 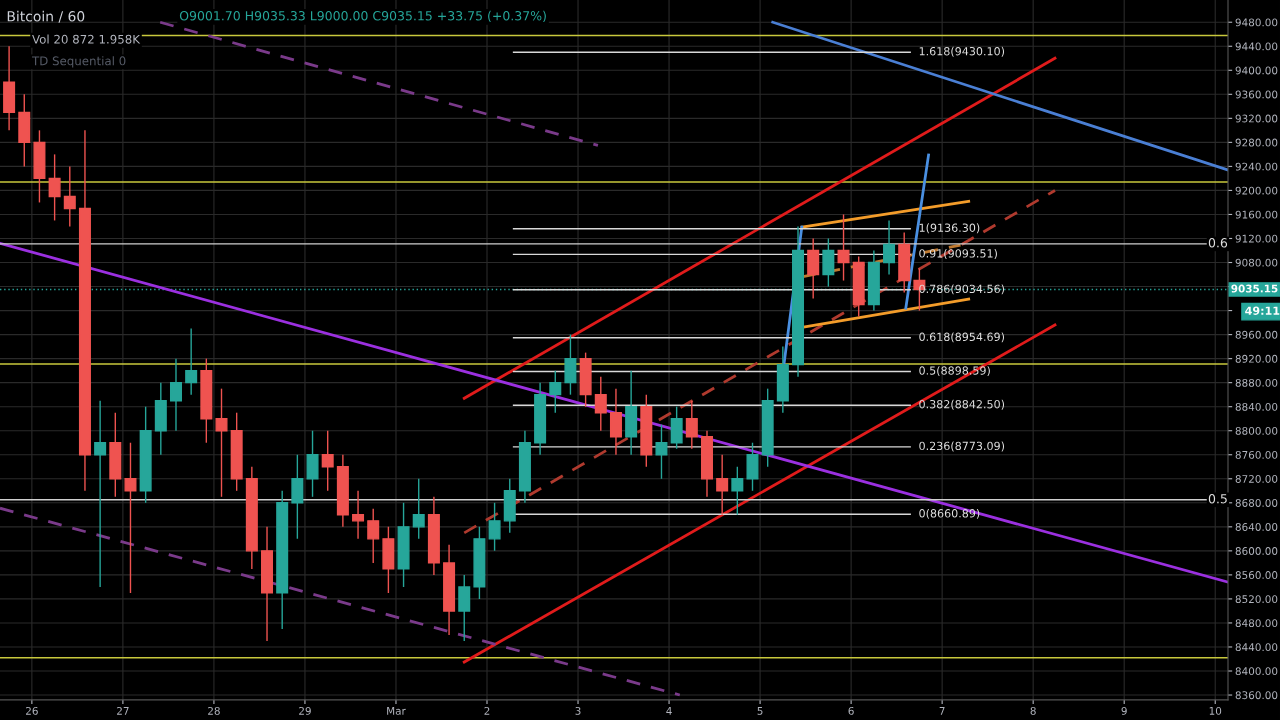 I want to click on series-label: 0.236(8773.09), so click(x=962, y=446).